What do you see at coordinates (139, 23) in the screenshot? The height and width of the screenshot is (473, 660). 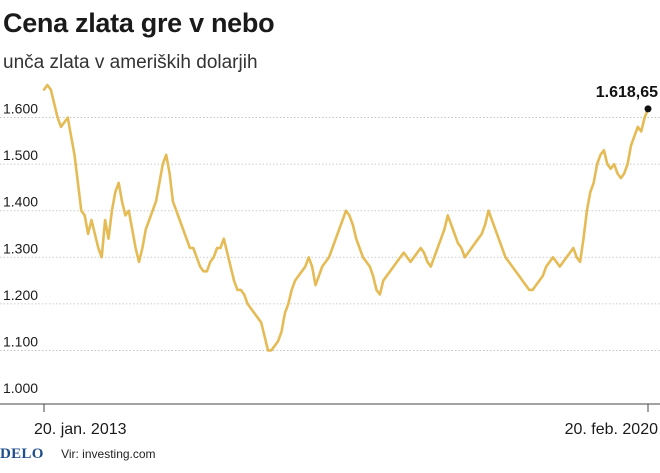 I see `chart-title: Cena zlata gre v nebo` at bounding box center [139, 23].